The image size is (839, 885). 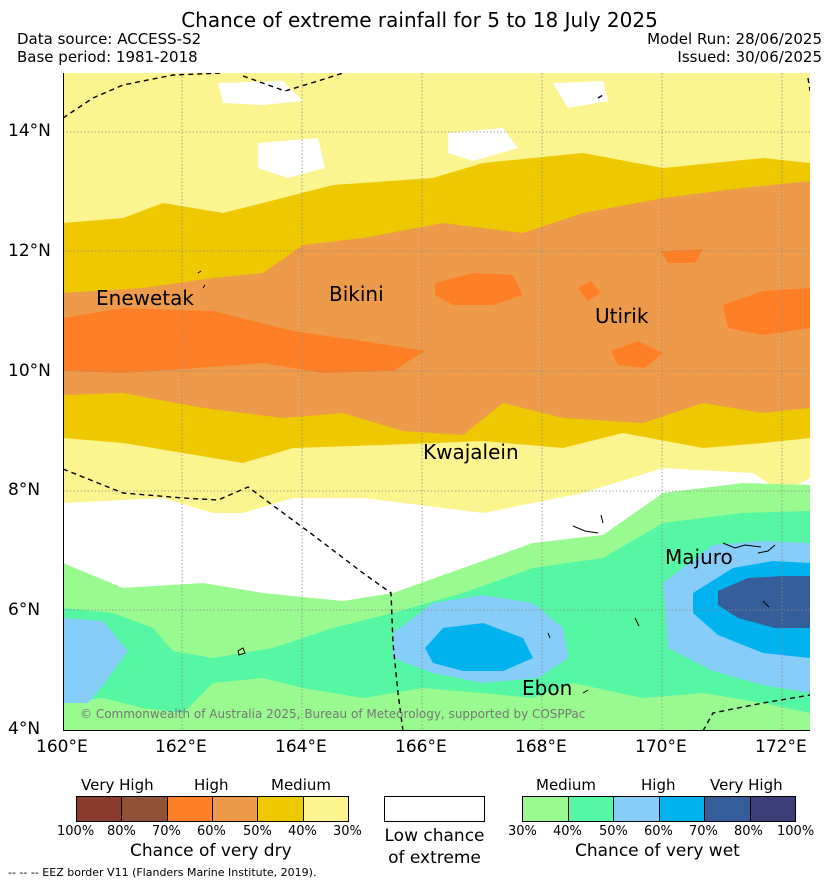 I want to click on low-chance-caption-1: Low chance, so click(x=434, y=836).